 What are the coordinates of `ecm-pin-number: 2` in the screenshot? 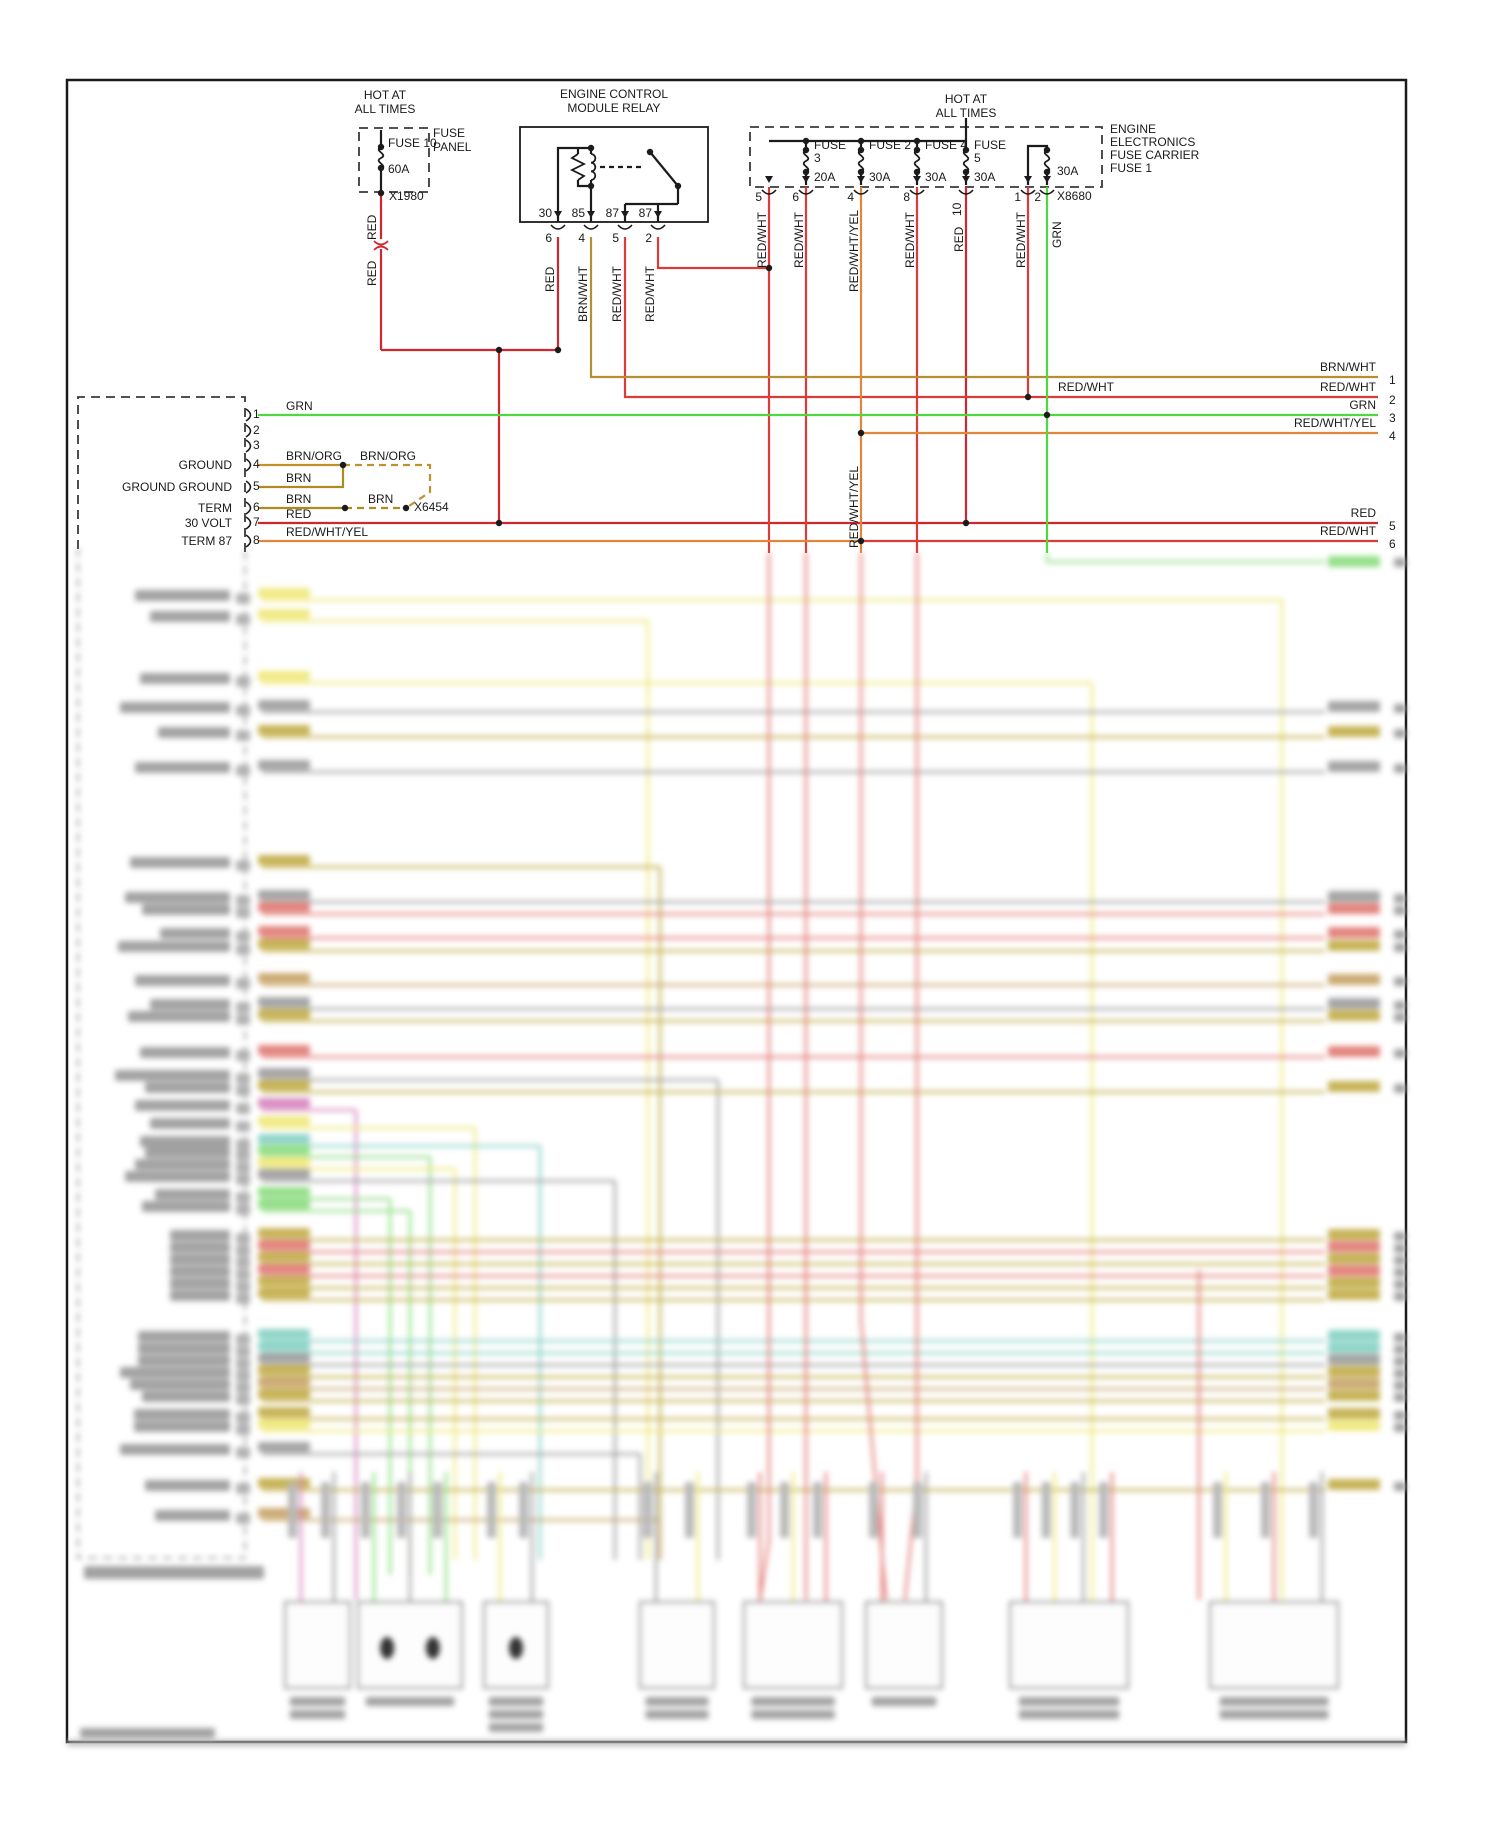 It's located at (256, 430).